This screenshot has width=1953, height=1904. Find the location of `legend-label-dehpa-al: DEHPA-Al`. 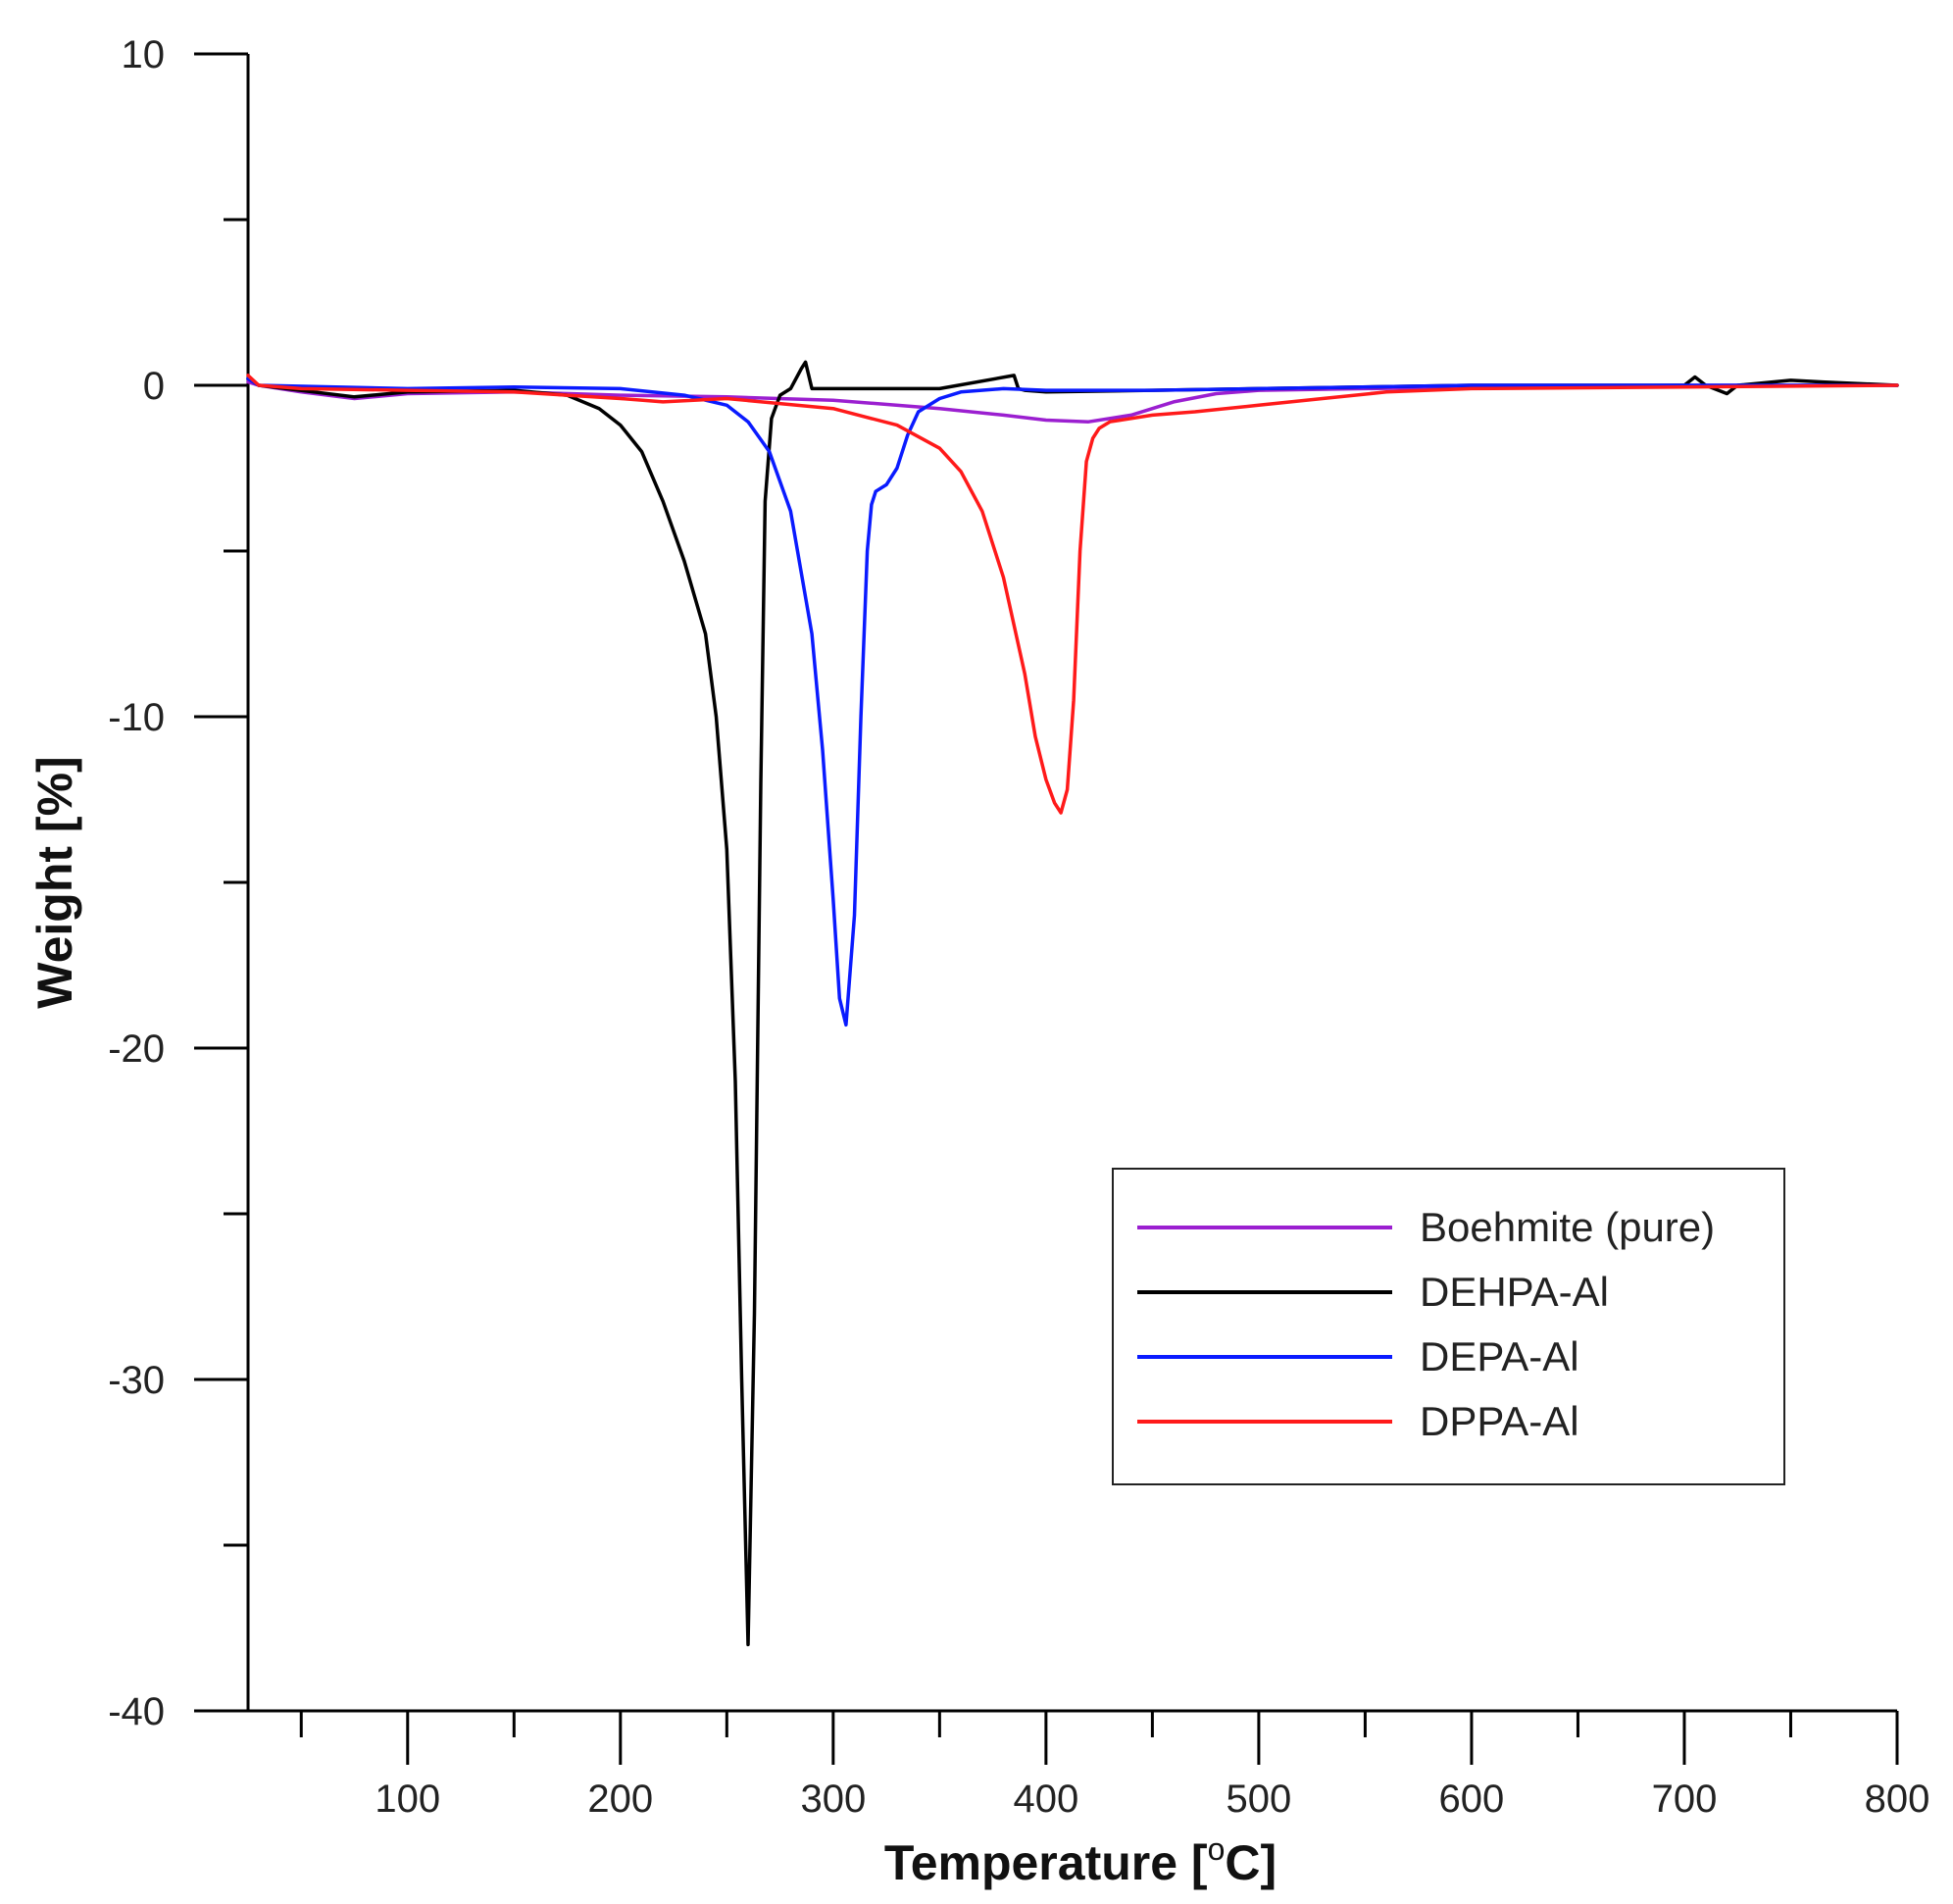

legend-label-dehpa-al: DEHPA-Al is located at coordinates (1514, 1292).